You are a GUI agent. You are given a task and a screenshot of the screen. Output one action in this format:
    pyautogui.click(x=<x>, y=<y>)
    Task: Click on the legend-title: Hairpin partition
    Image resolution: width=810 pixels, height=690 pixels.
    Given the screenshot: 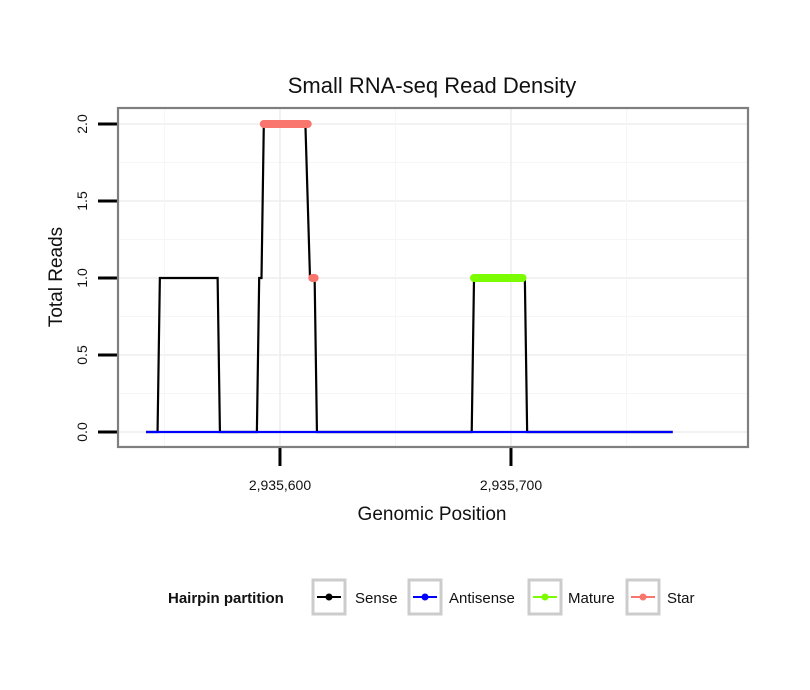 What is the action you would take?
    pyautogui.click(x=226, y=598)
    